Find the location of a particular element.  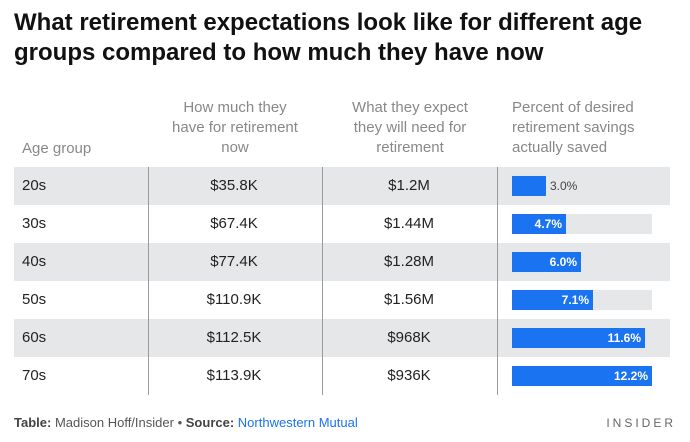

footer-source-link: Northwestern Mutual is located at coordinates (297, 422).